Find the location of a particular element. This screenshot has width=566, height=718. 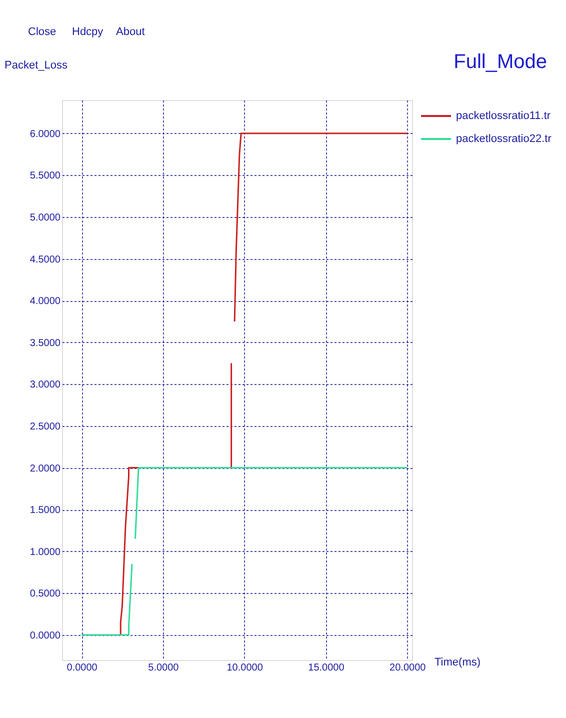

text: Full_Mode is located at coordinates (500, 62).